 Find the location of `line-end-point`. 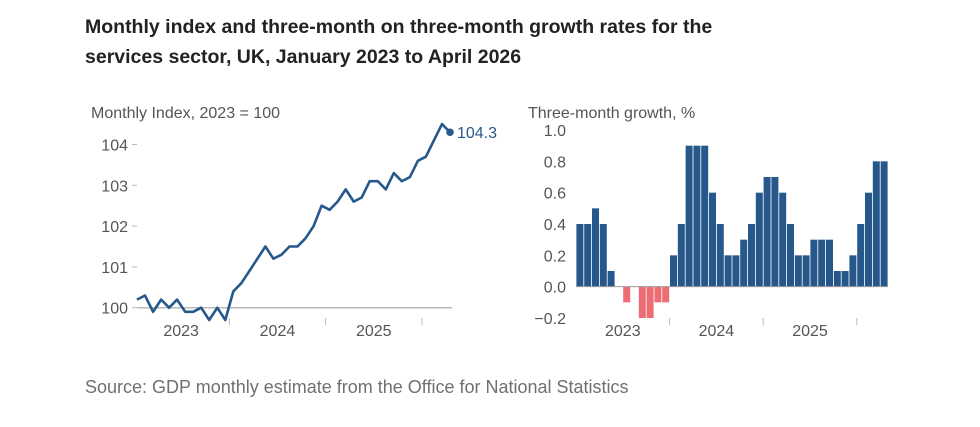

line-end-point is located at coordinates (450, 132).